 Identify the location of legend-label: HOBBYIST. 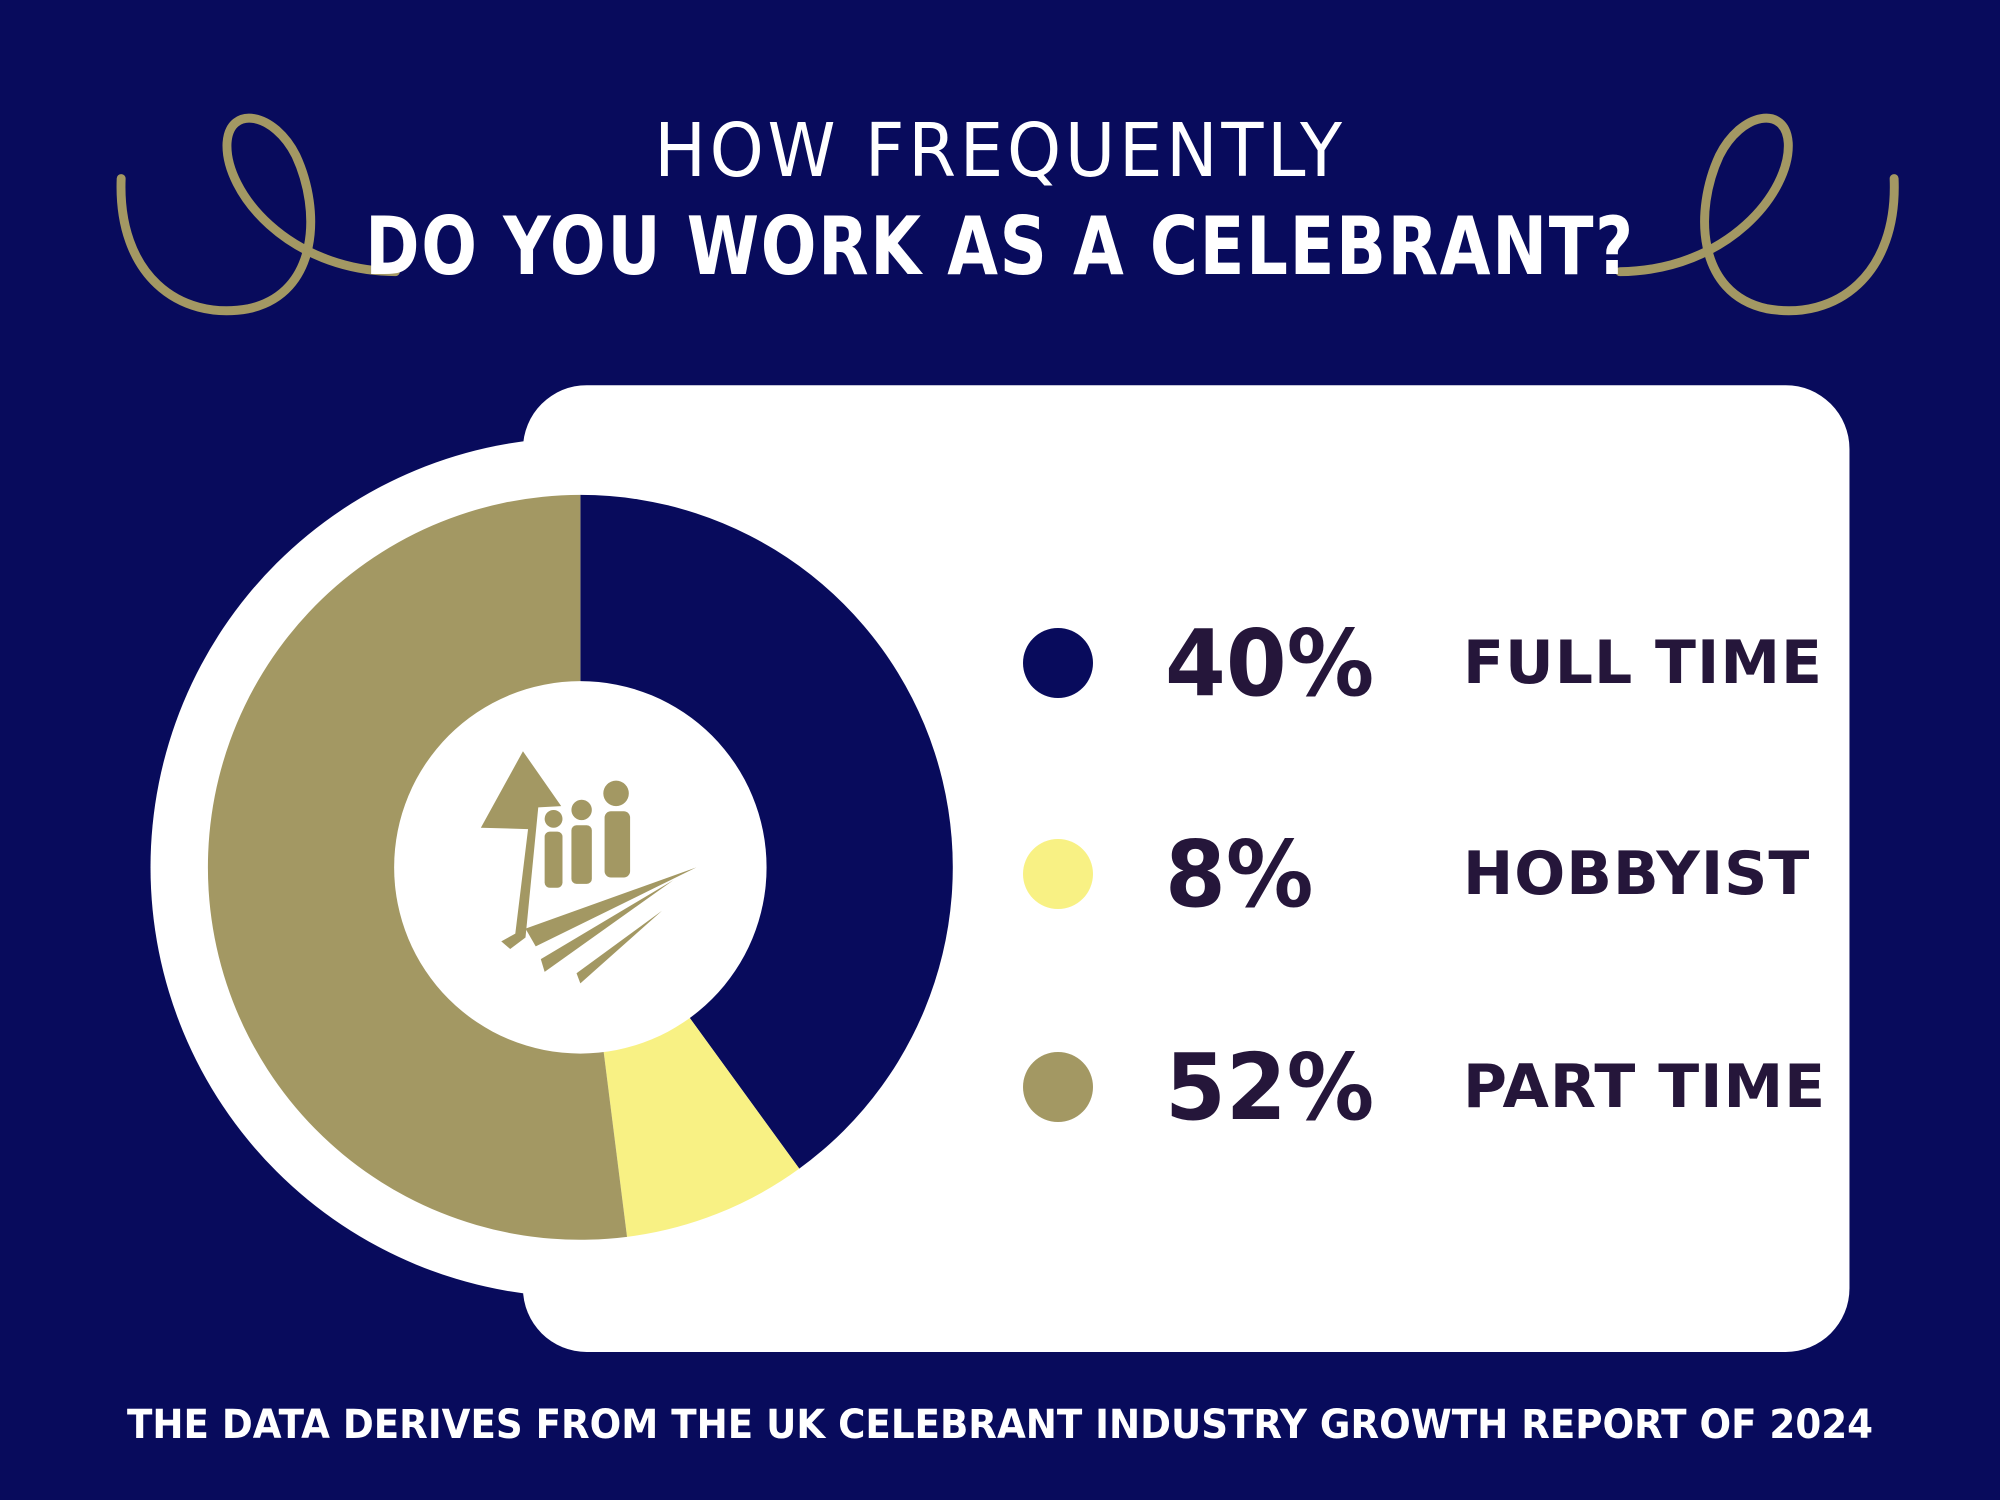
(1637, 874).